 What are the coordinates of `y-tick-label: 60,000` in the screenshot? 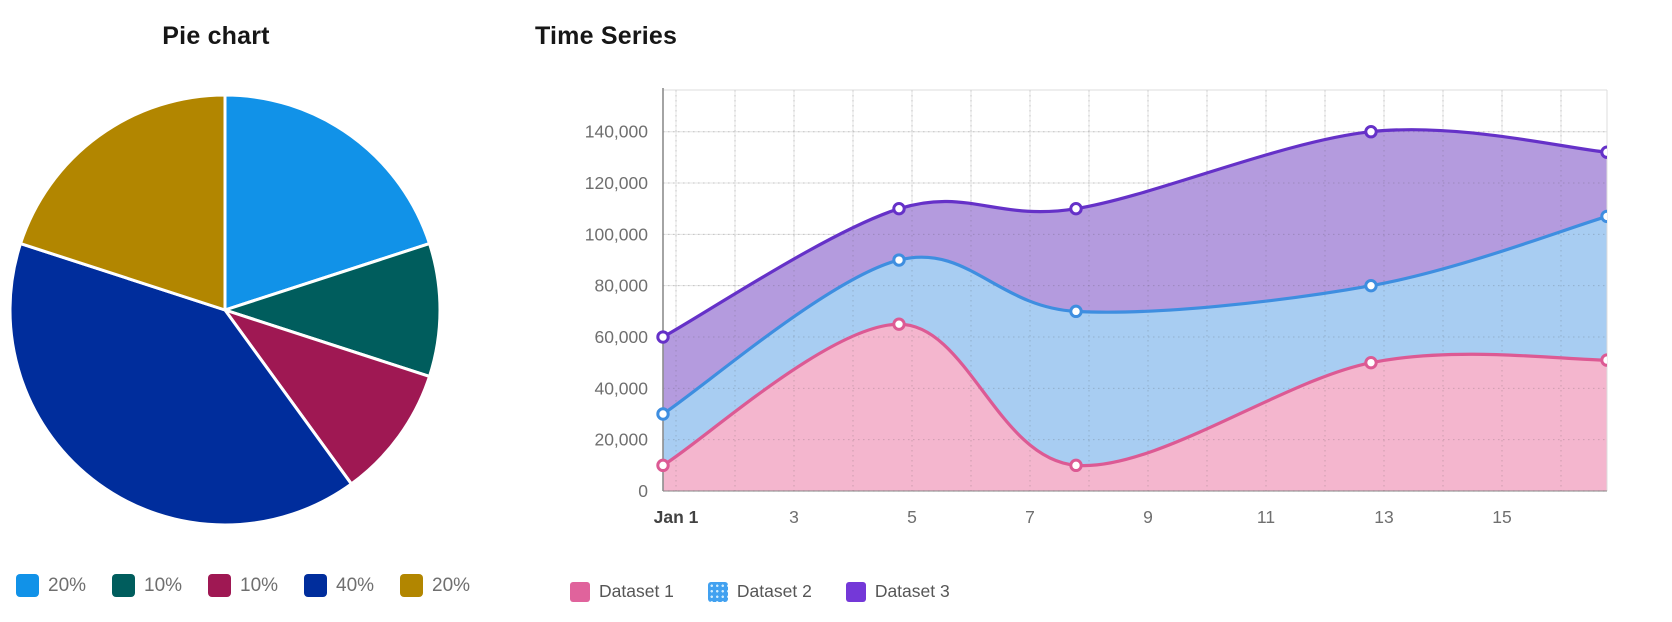 It's located at (621, 337).